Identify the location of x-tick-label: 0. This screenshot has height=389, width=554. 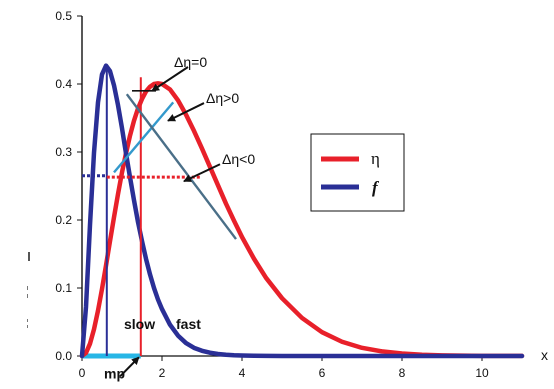
(82, 373).